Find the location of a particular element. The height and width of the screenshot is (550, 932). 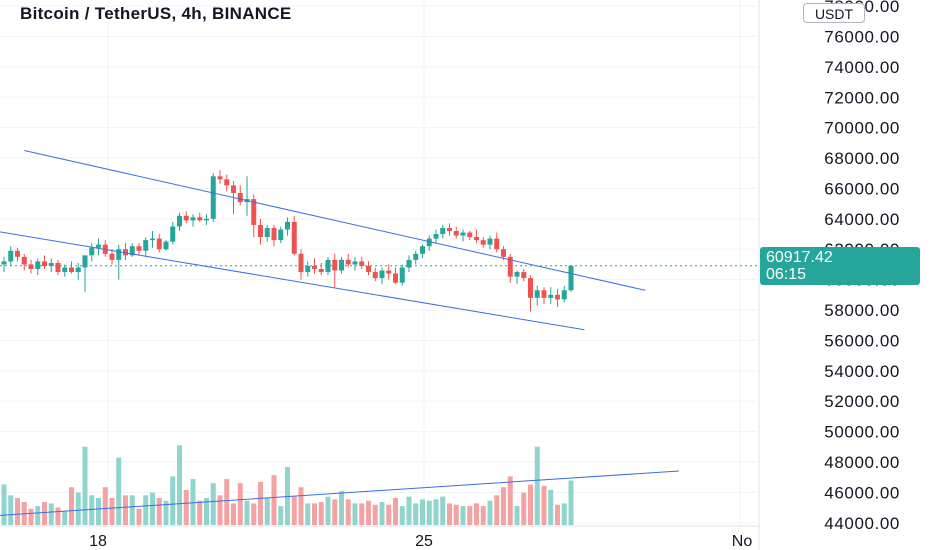

price-tick-label: 66000.00 is located at coordinates (862, 188).